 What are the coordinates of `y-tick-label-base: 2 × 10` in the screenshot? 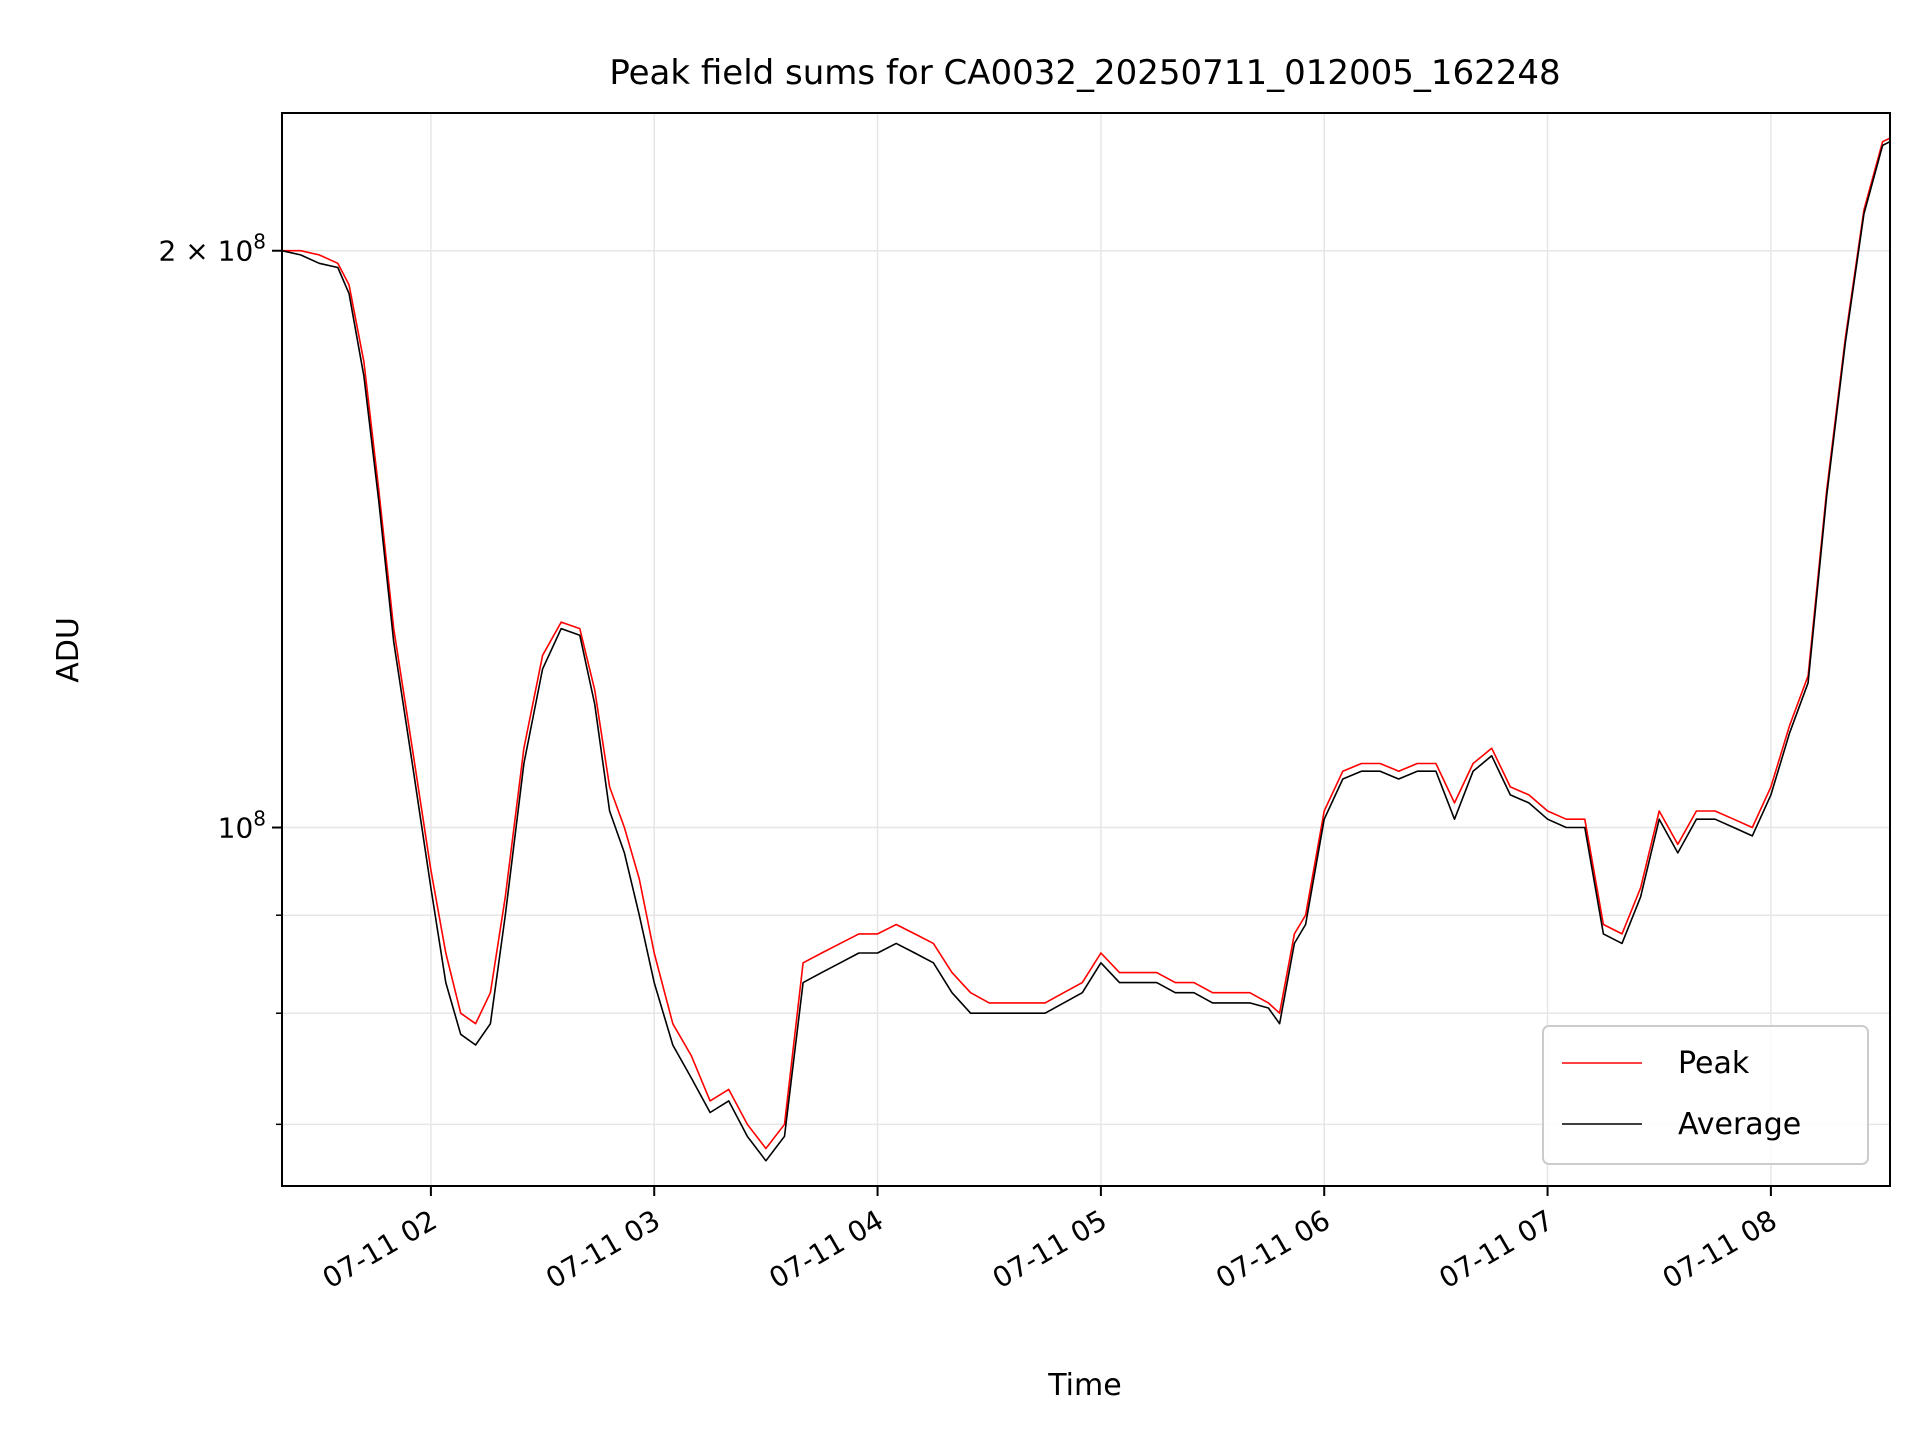 It's located at (206, 251).